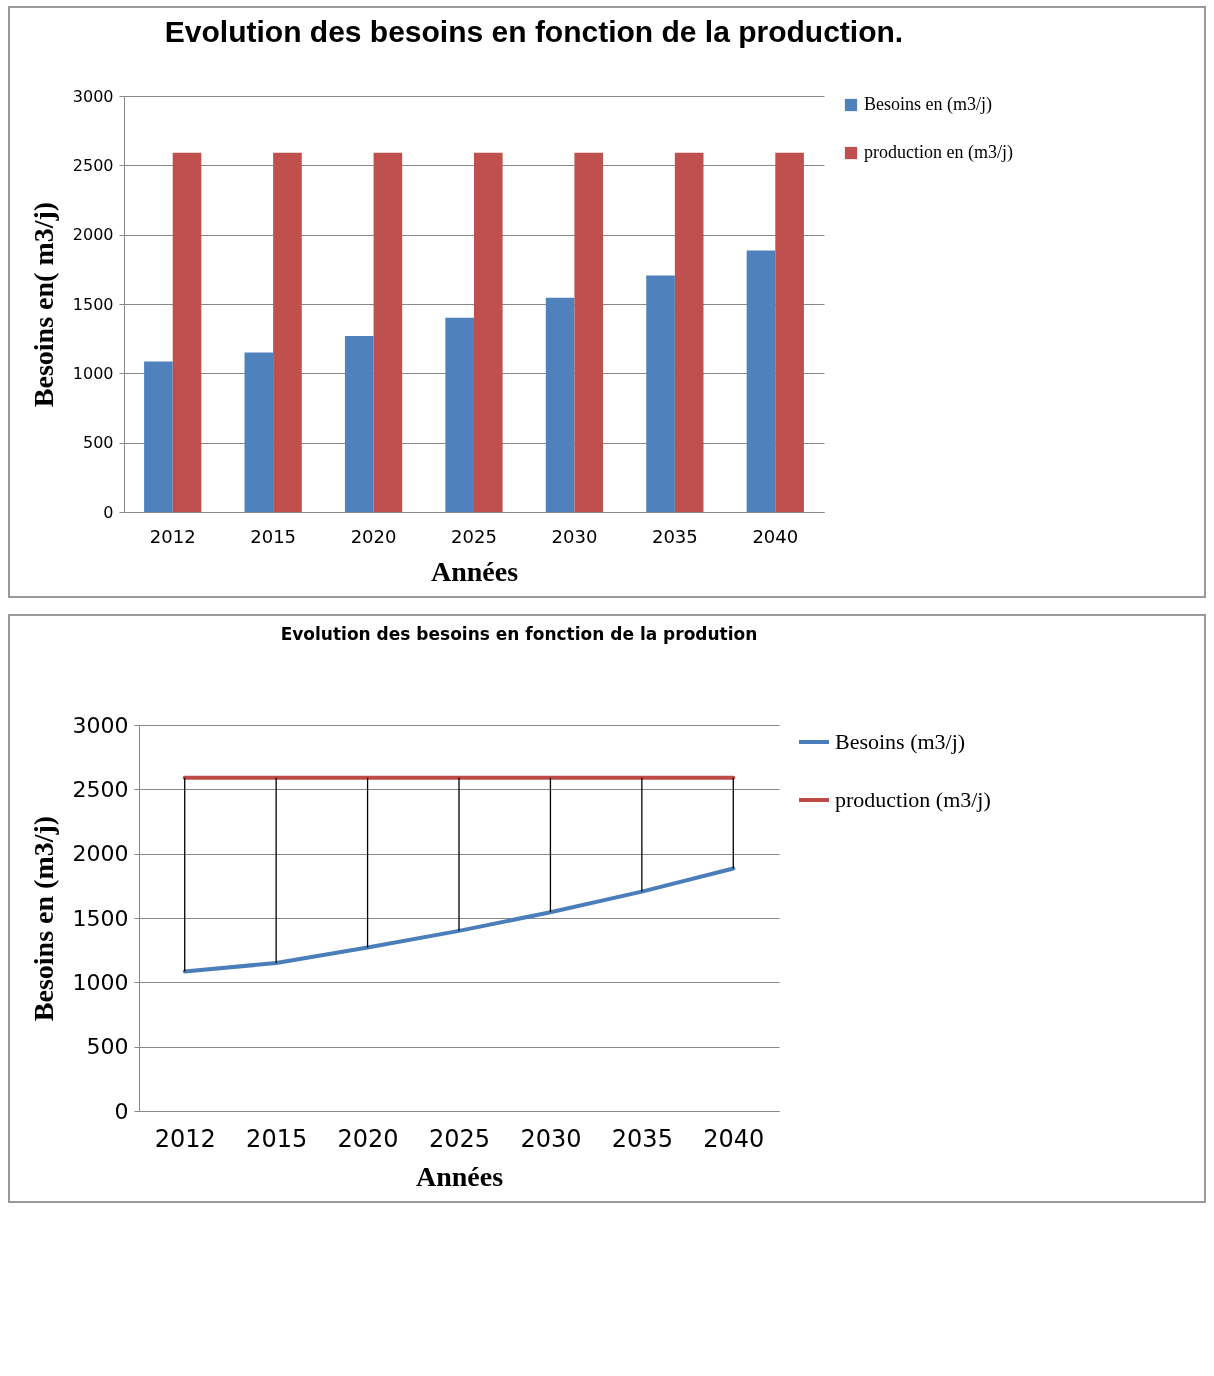 This screenshot has width=1214, height=1376. I want to click on legend-label: Besoins (m3/j), so click(900, 741).